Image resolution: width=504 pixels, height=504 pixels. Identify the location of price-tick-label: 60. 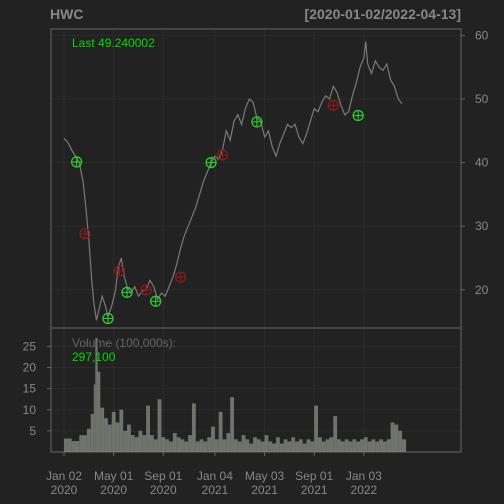
(482, 35).